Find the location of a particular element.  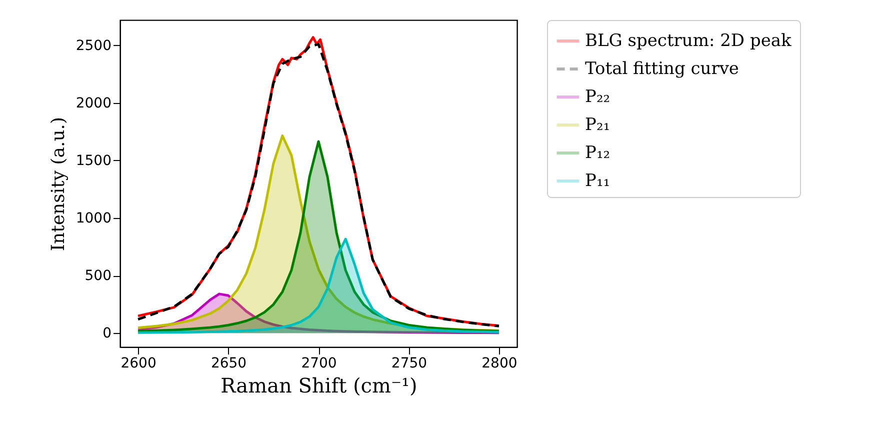

y-tick-label: 1500 is located at coordinates (94, 160).